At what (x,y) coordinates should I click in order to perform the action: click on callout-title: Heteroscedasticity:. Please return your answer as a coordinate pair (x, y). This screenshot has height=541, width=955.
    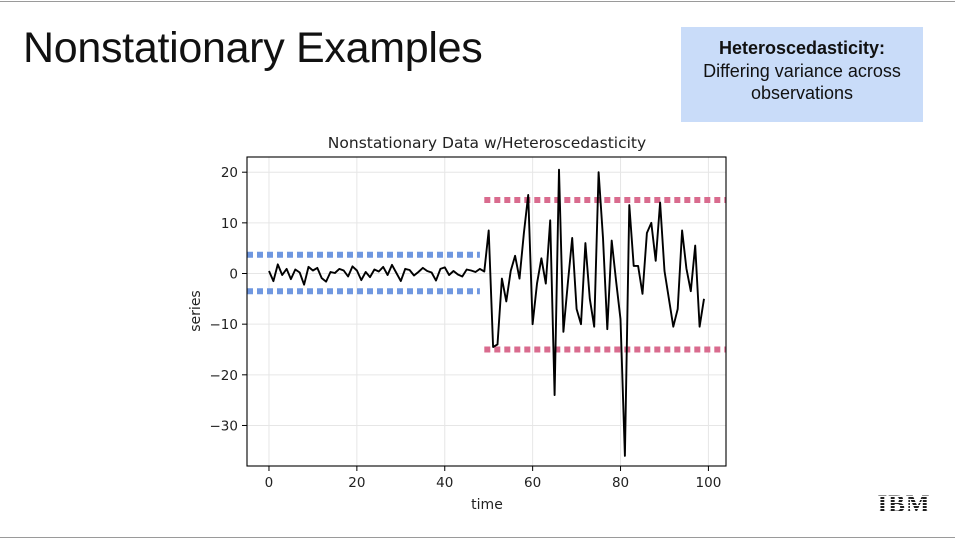
    Looking at the image, I should click on (802, 48).